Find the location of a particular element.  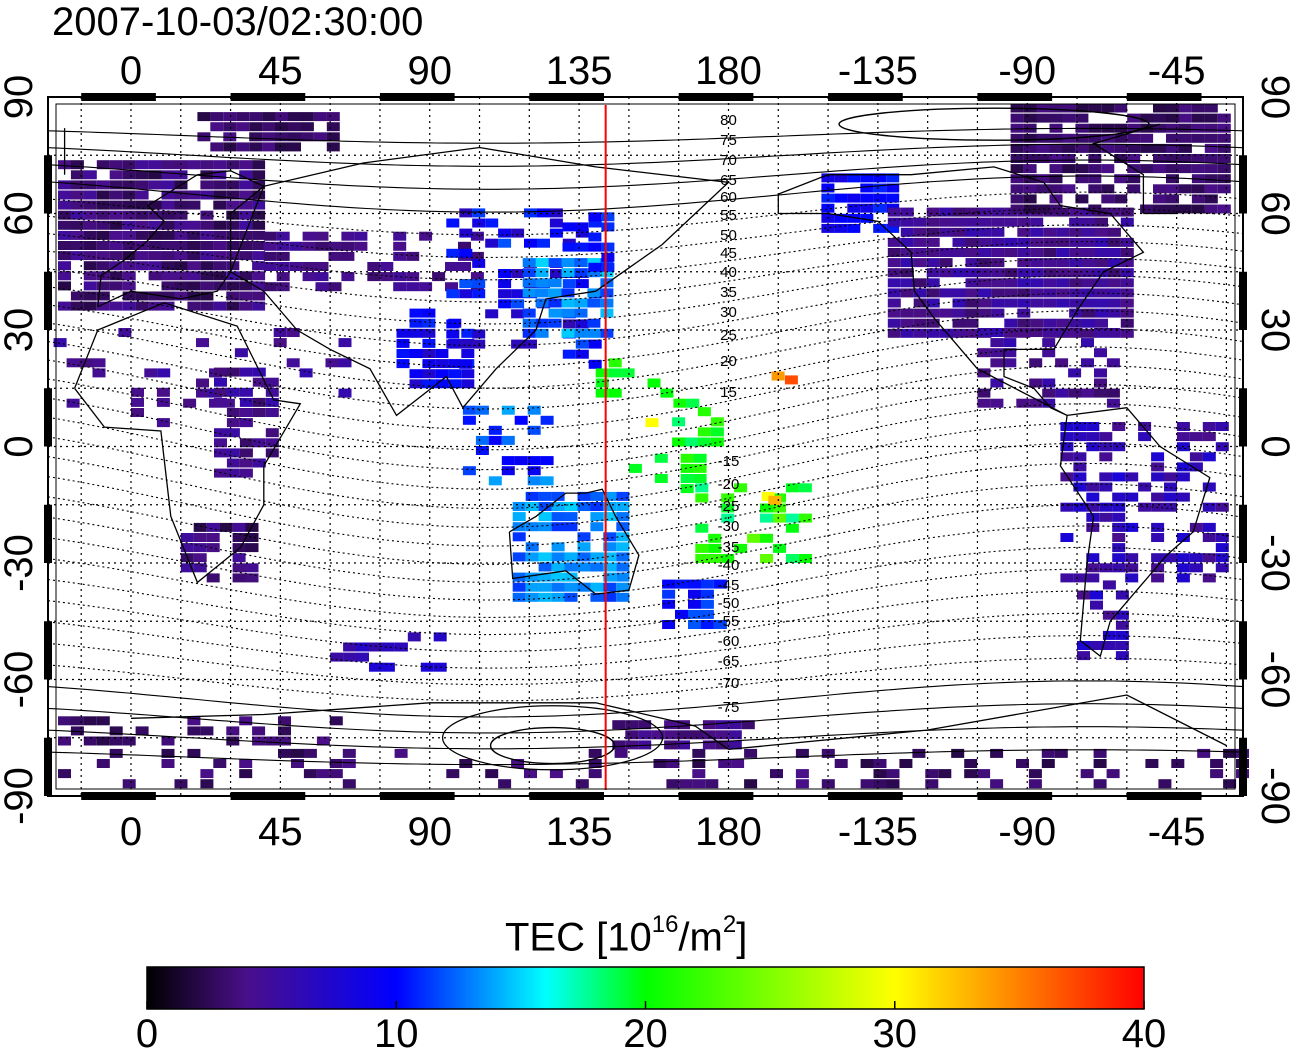

colorbar-title: TEC [1016/m2] is located at coordinates (626, 935).